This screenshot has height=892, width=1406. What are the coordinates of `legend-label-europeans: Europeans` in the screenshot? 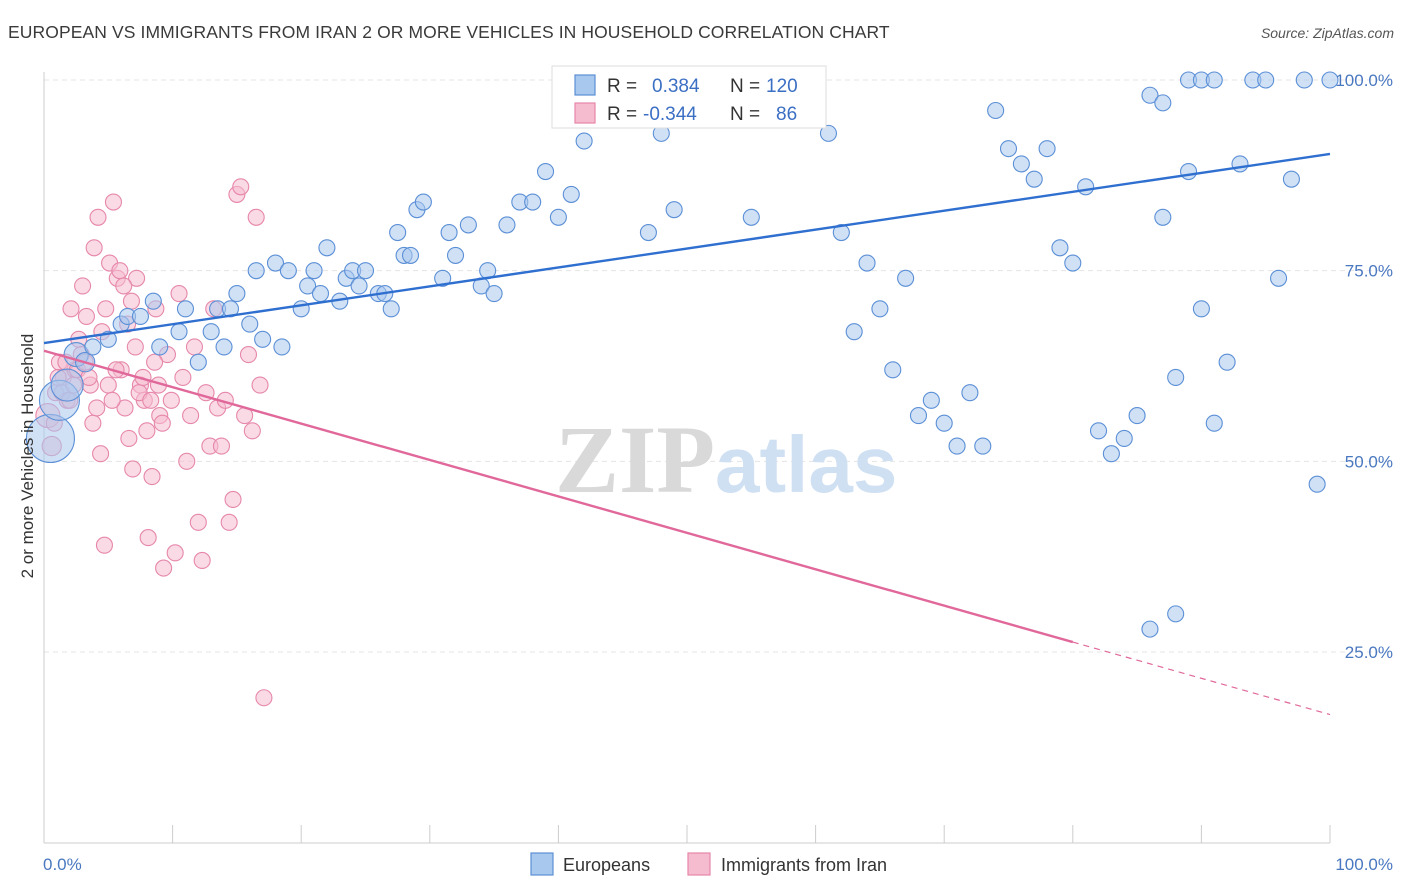 It's located at (606, 865).